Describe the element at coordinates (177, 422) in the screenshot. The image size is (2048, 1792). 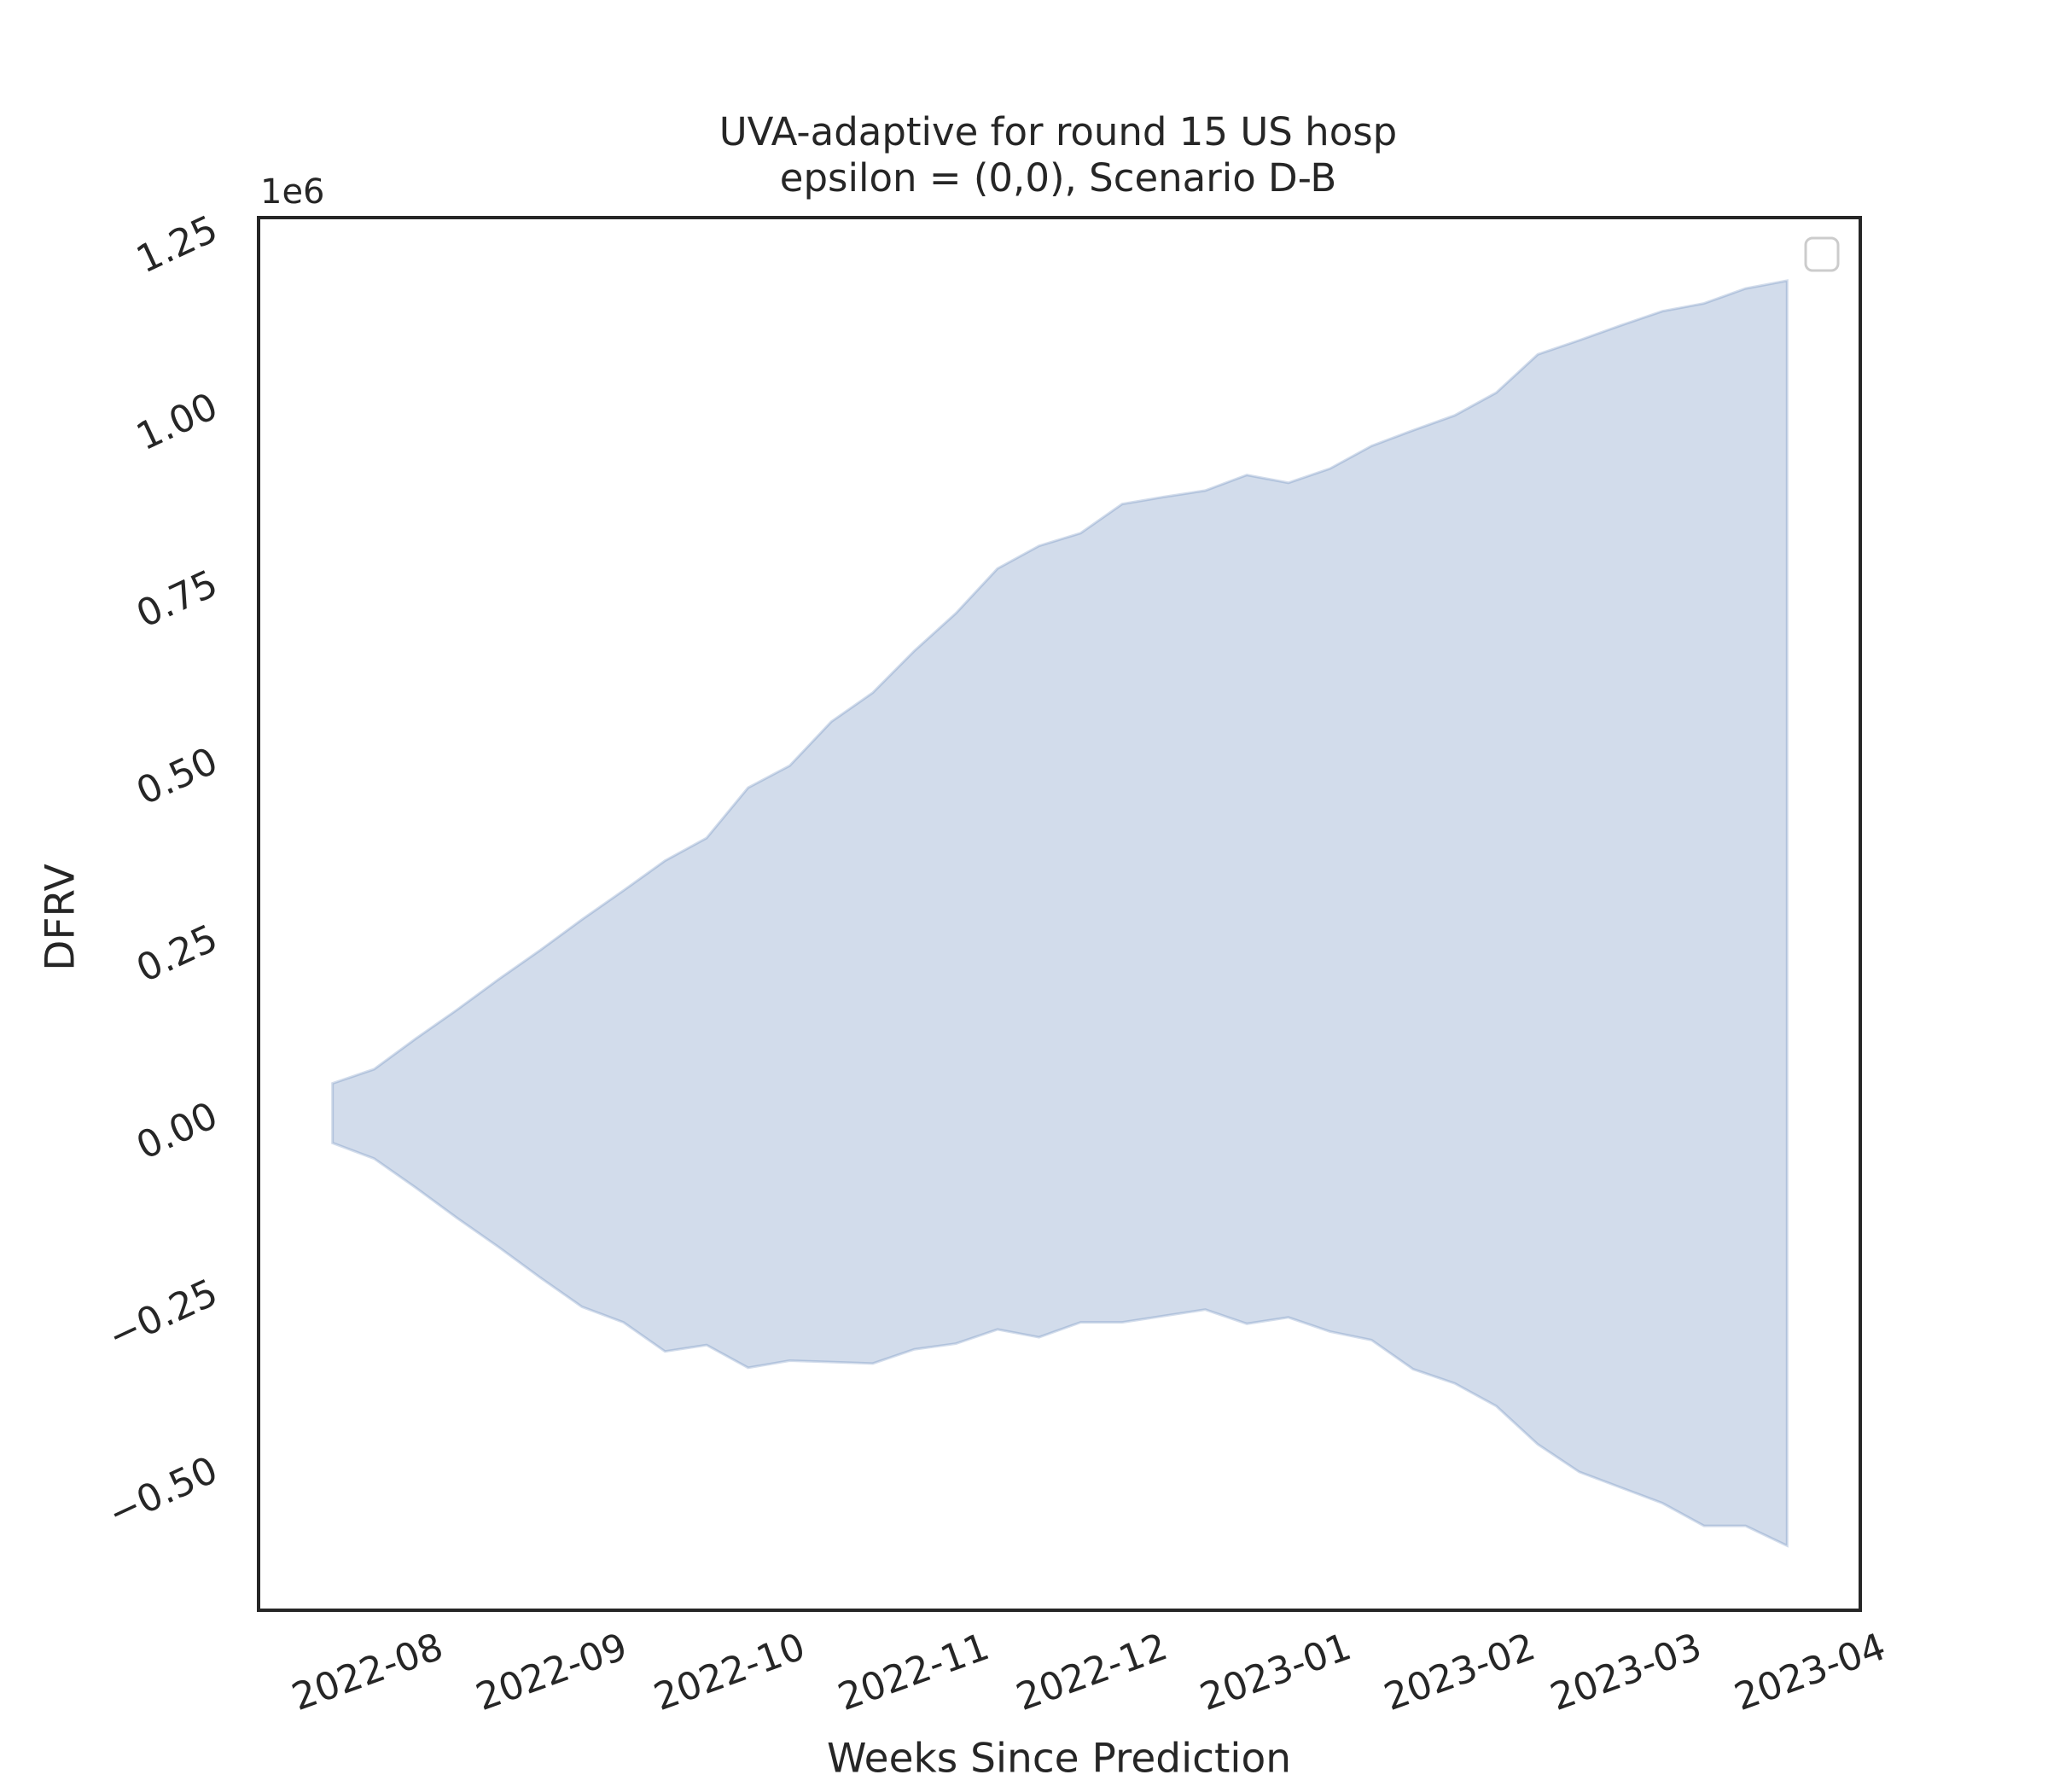
I see `y-tick-label: 1.00` at that location.